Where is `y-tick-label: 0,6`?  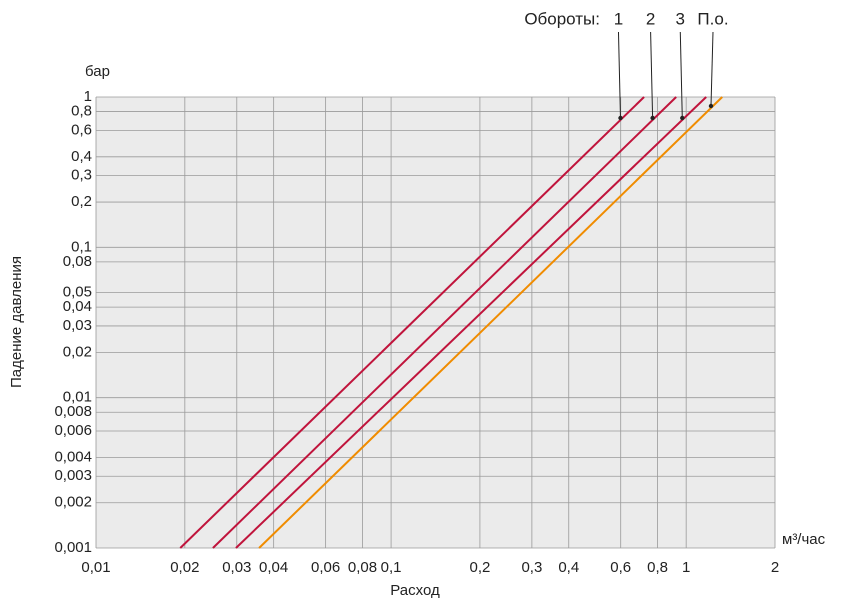
y-tick-label: 0,6 is located at coordinates (81, 129).